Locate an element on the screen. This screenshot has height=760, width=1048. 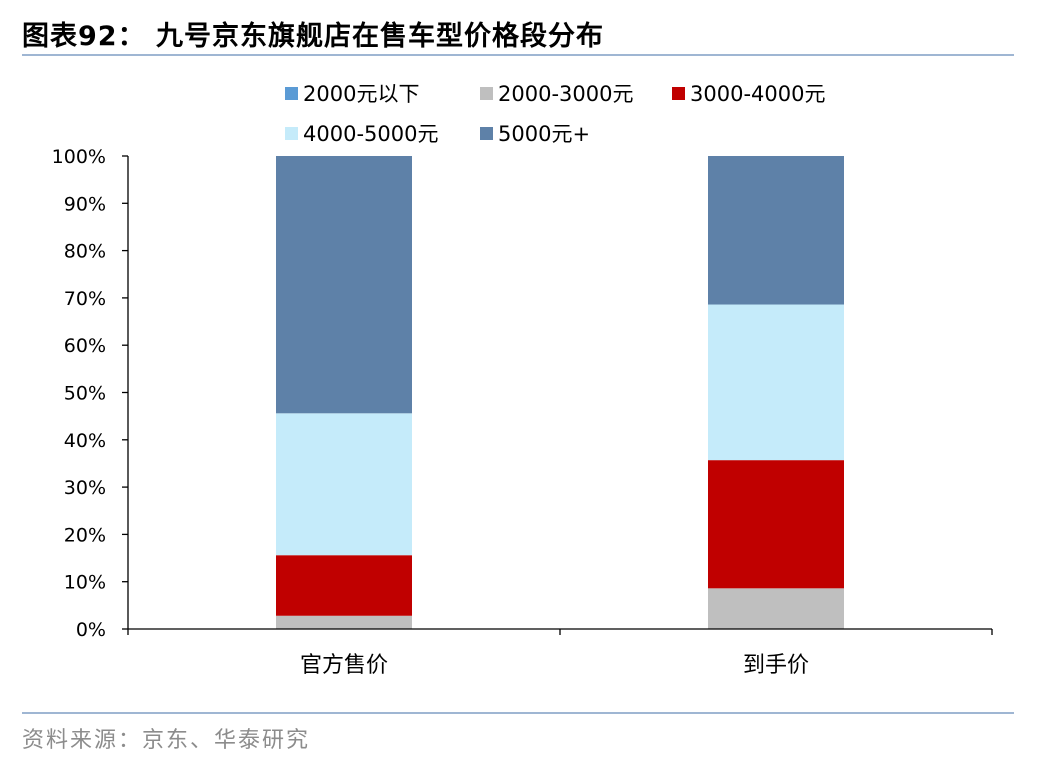
y-tick-label: 30% is located at coordinates (85, 488).